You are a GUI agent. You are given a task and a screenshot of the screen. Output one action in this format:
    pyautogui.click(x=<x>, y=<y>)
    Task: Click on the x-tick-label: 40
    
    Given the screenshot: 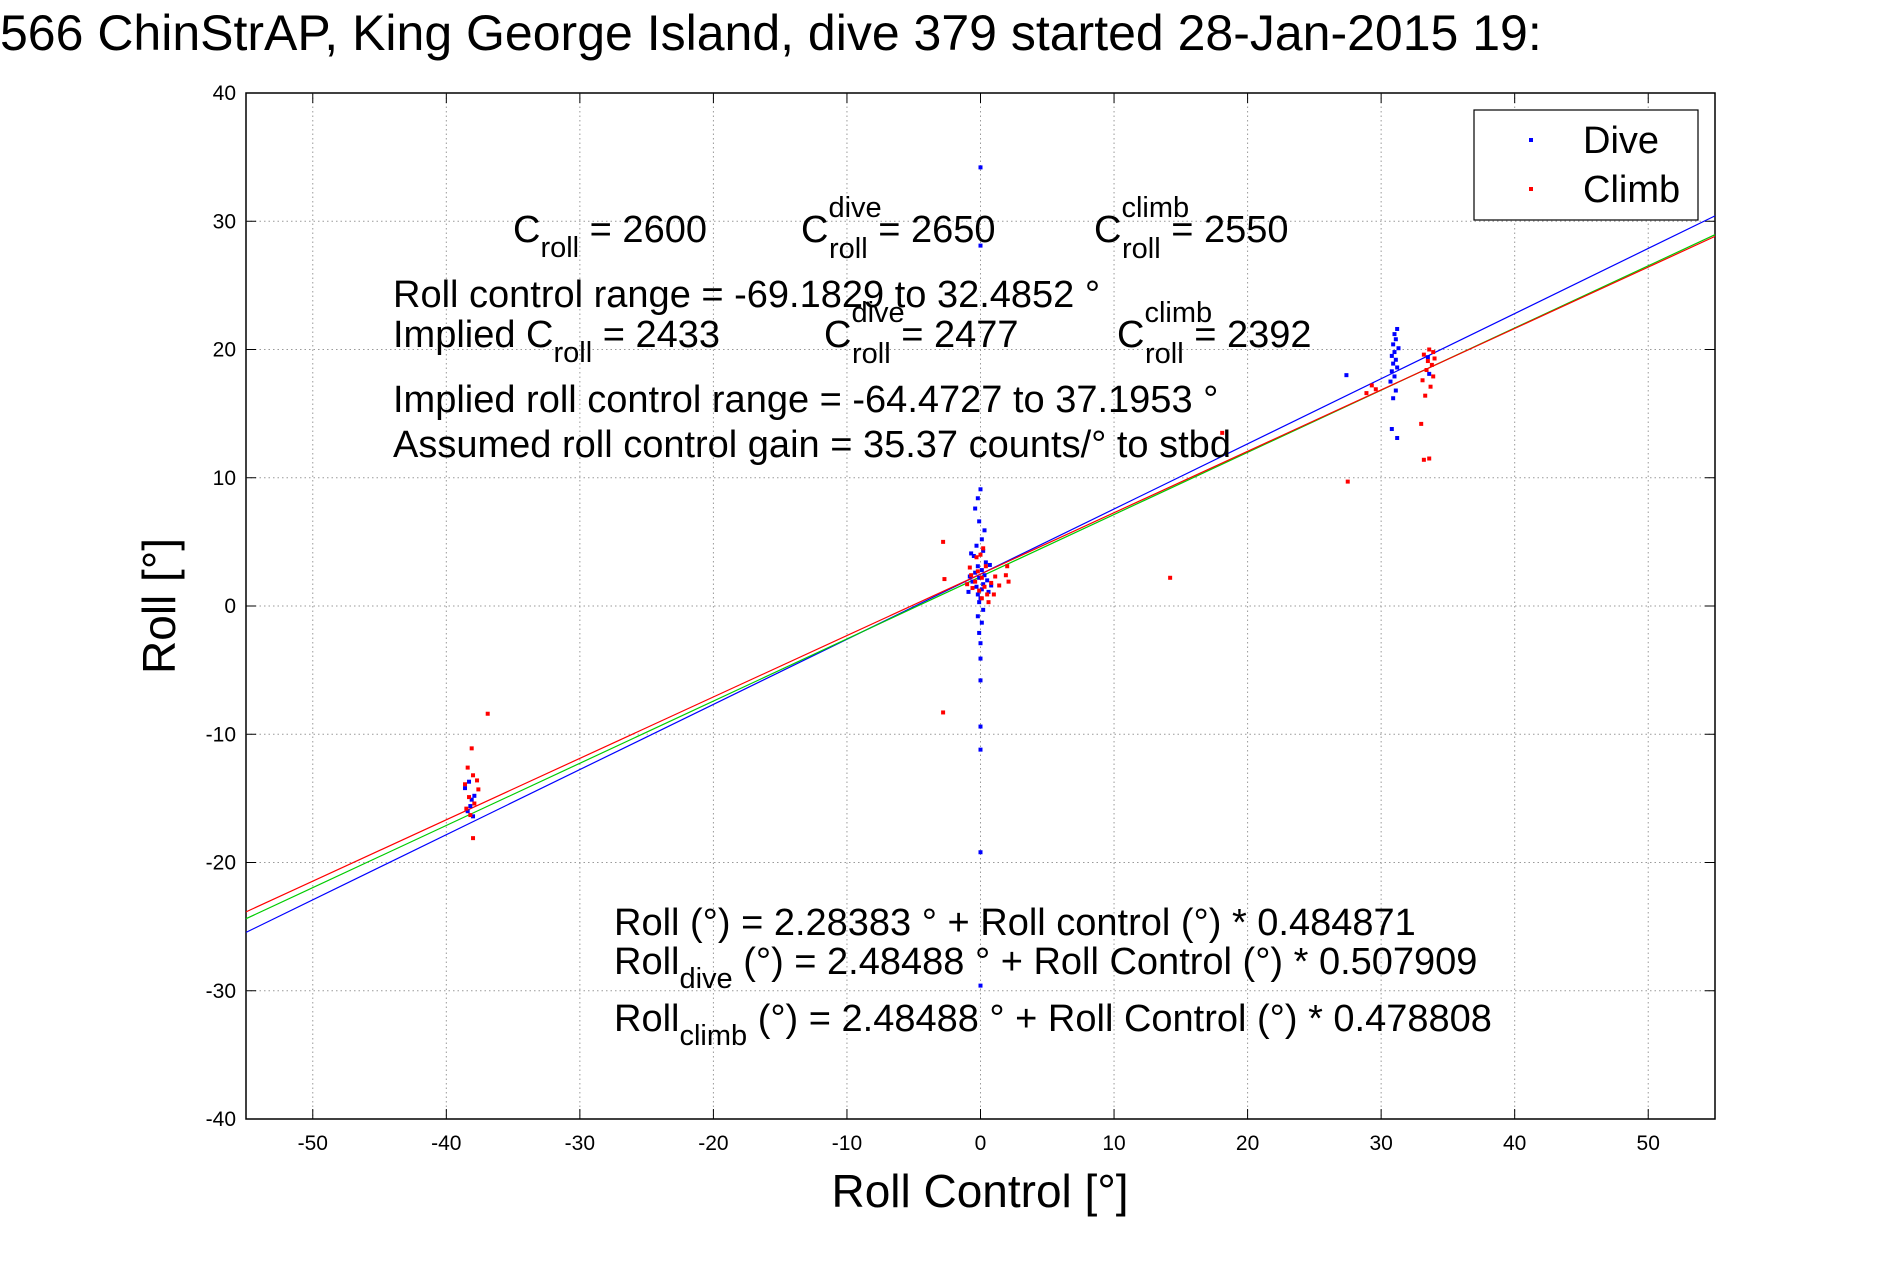 What is the action you would take?
    pyautogui.click(x=1514, y=1143)
    